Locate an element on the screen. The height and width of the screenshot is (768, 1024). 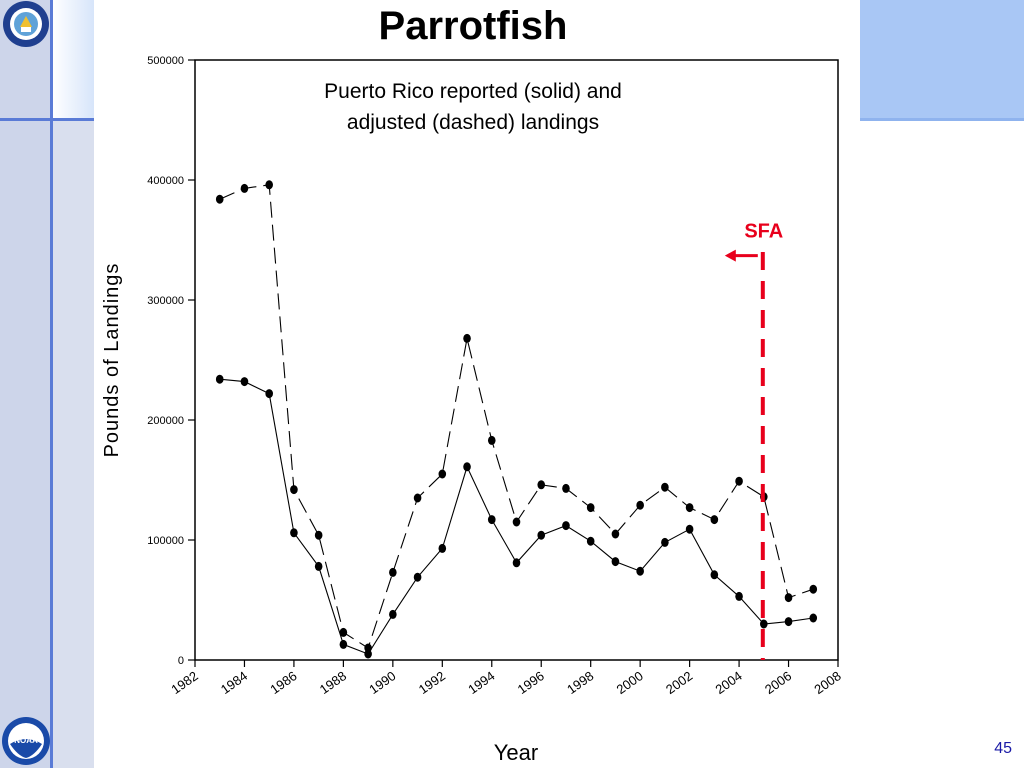
slide-title: Parrotfish is located at coordinates (473, 26).